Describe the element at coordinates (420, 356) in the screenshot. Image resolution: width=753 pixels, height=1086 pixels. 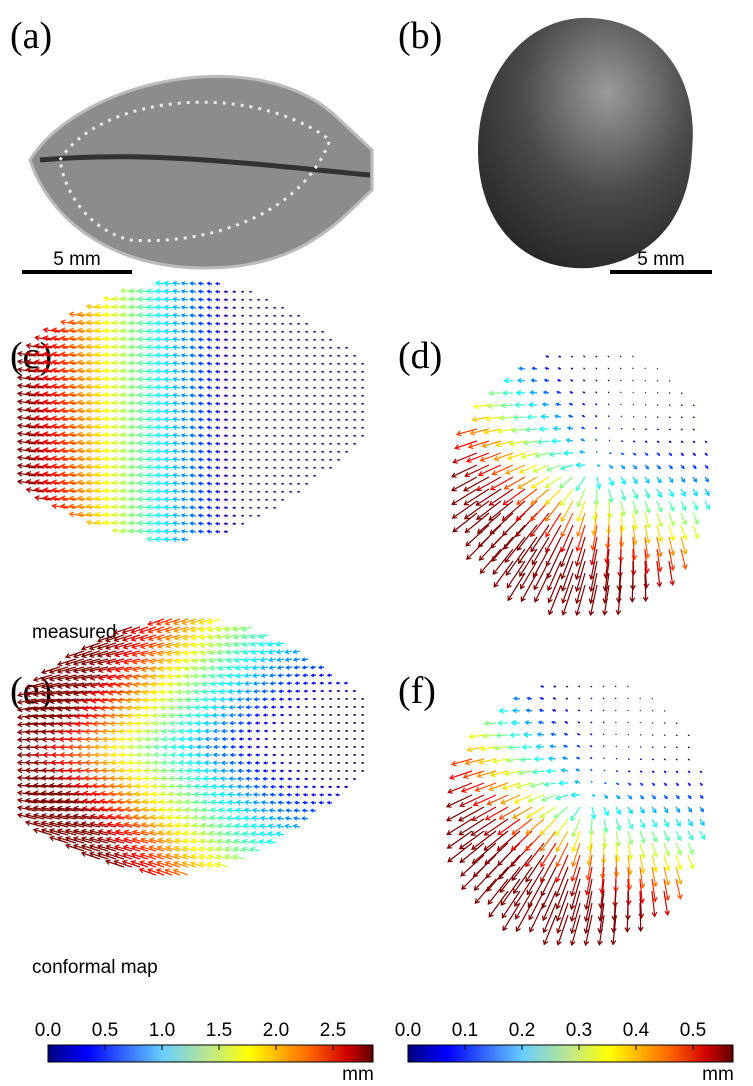
I see `panel-label: (d)` at that location.